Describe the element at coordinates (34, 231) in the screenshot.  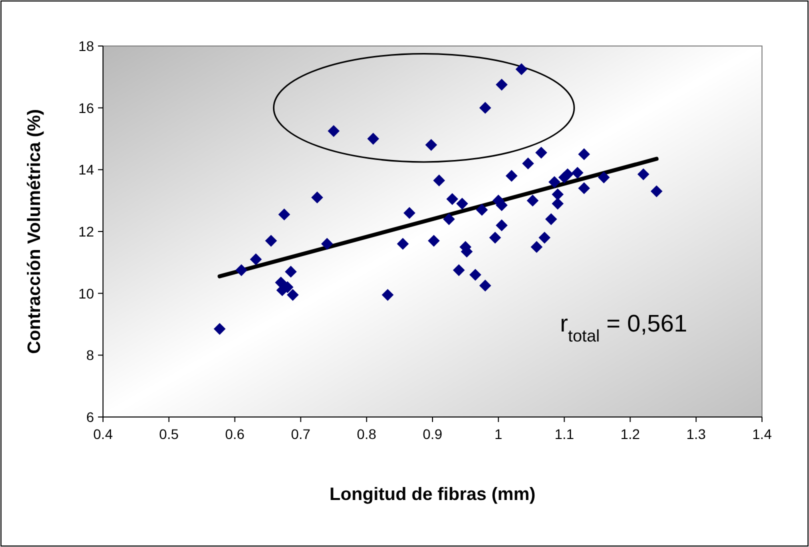
I see `y-axis-title: Contracción Volumétrica (%)` at that location.